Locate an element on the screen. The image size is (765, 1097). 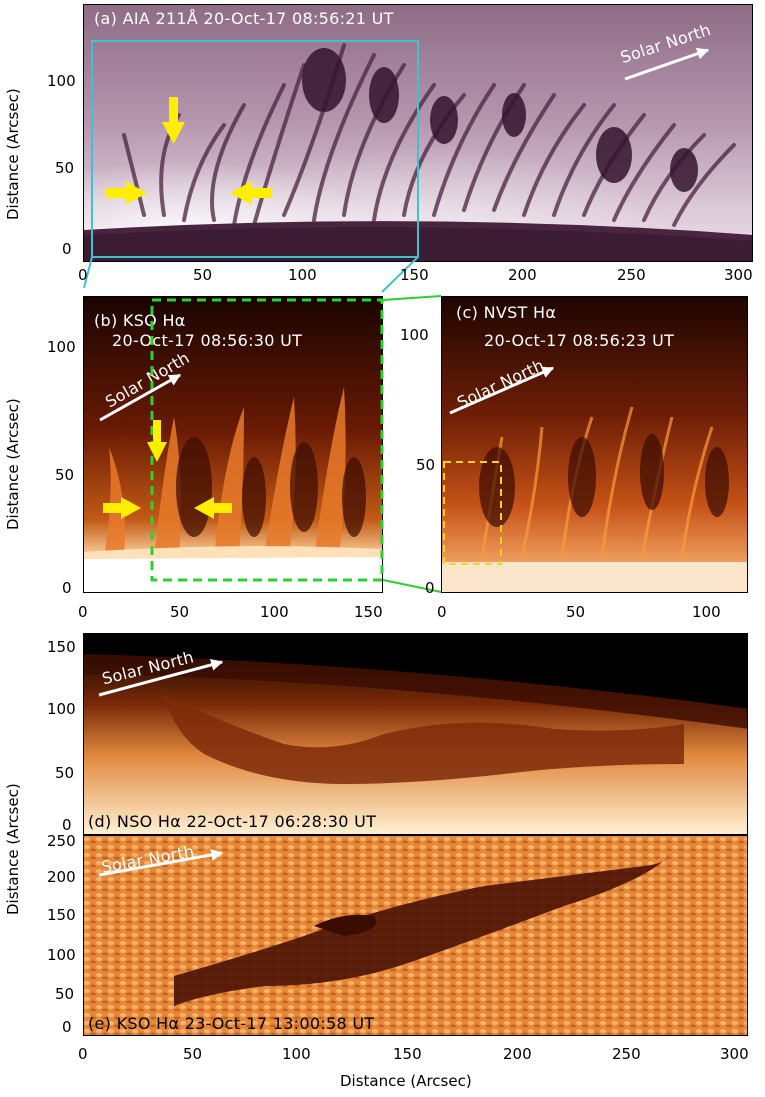
panel-e-ytick: 200 is located at coordinates (61, 877).